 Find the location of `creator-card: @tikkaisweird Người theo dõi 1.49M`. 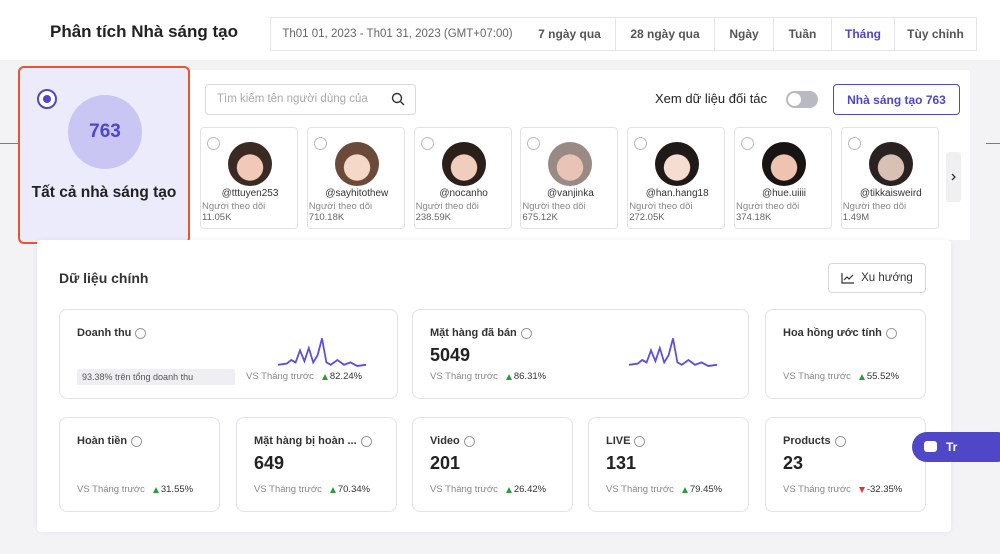

creator-card: @tikkaisweird Người theo dõi 1.49M is located at coordinates (889, 178).